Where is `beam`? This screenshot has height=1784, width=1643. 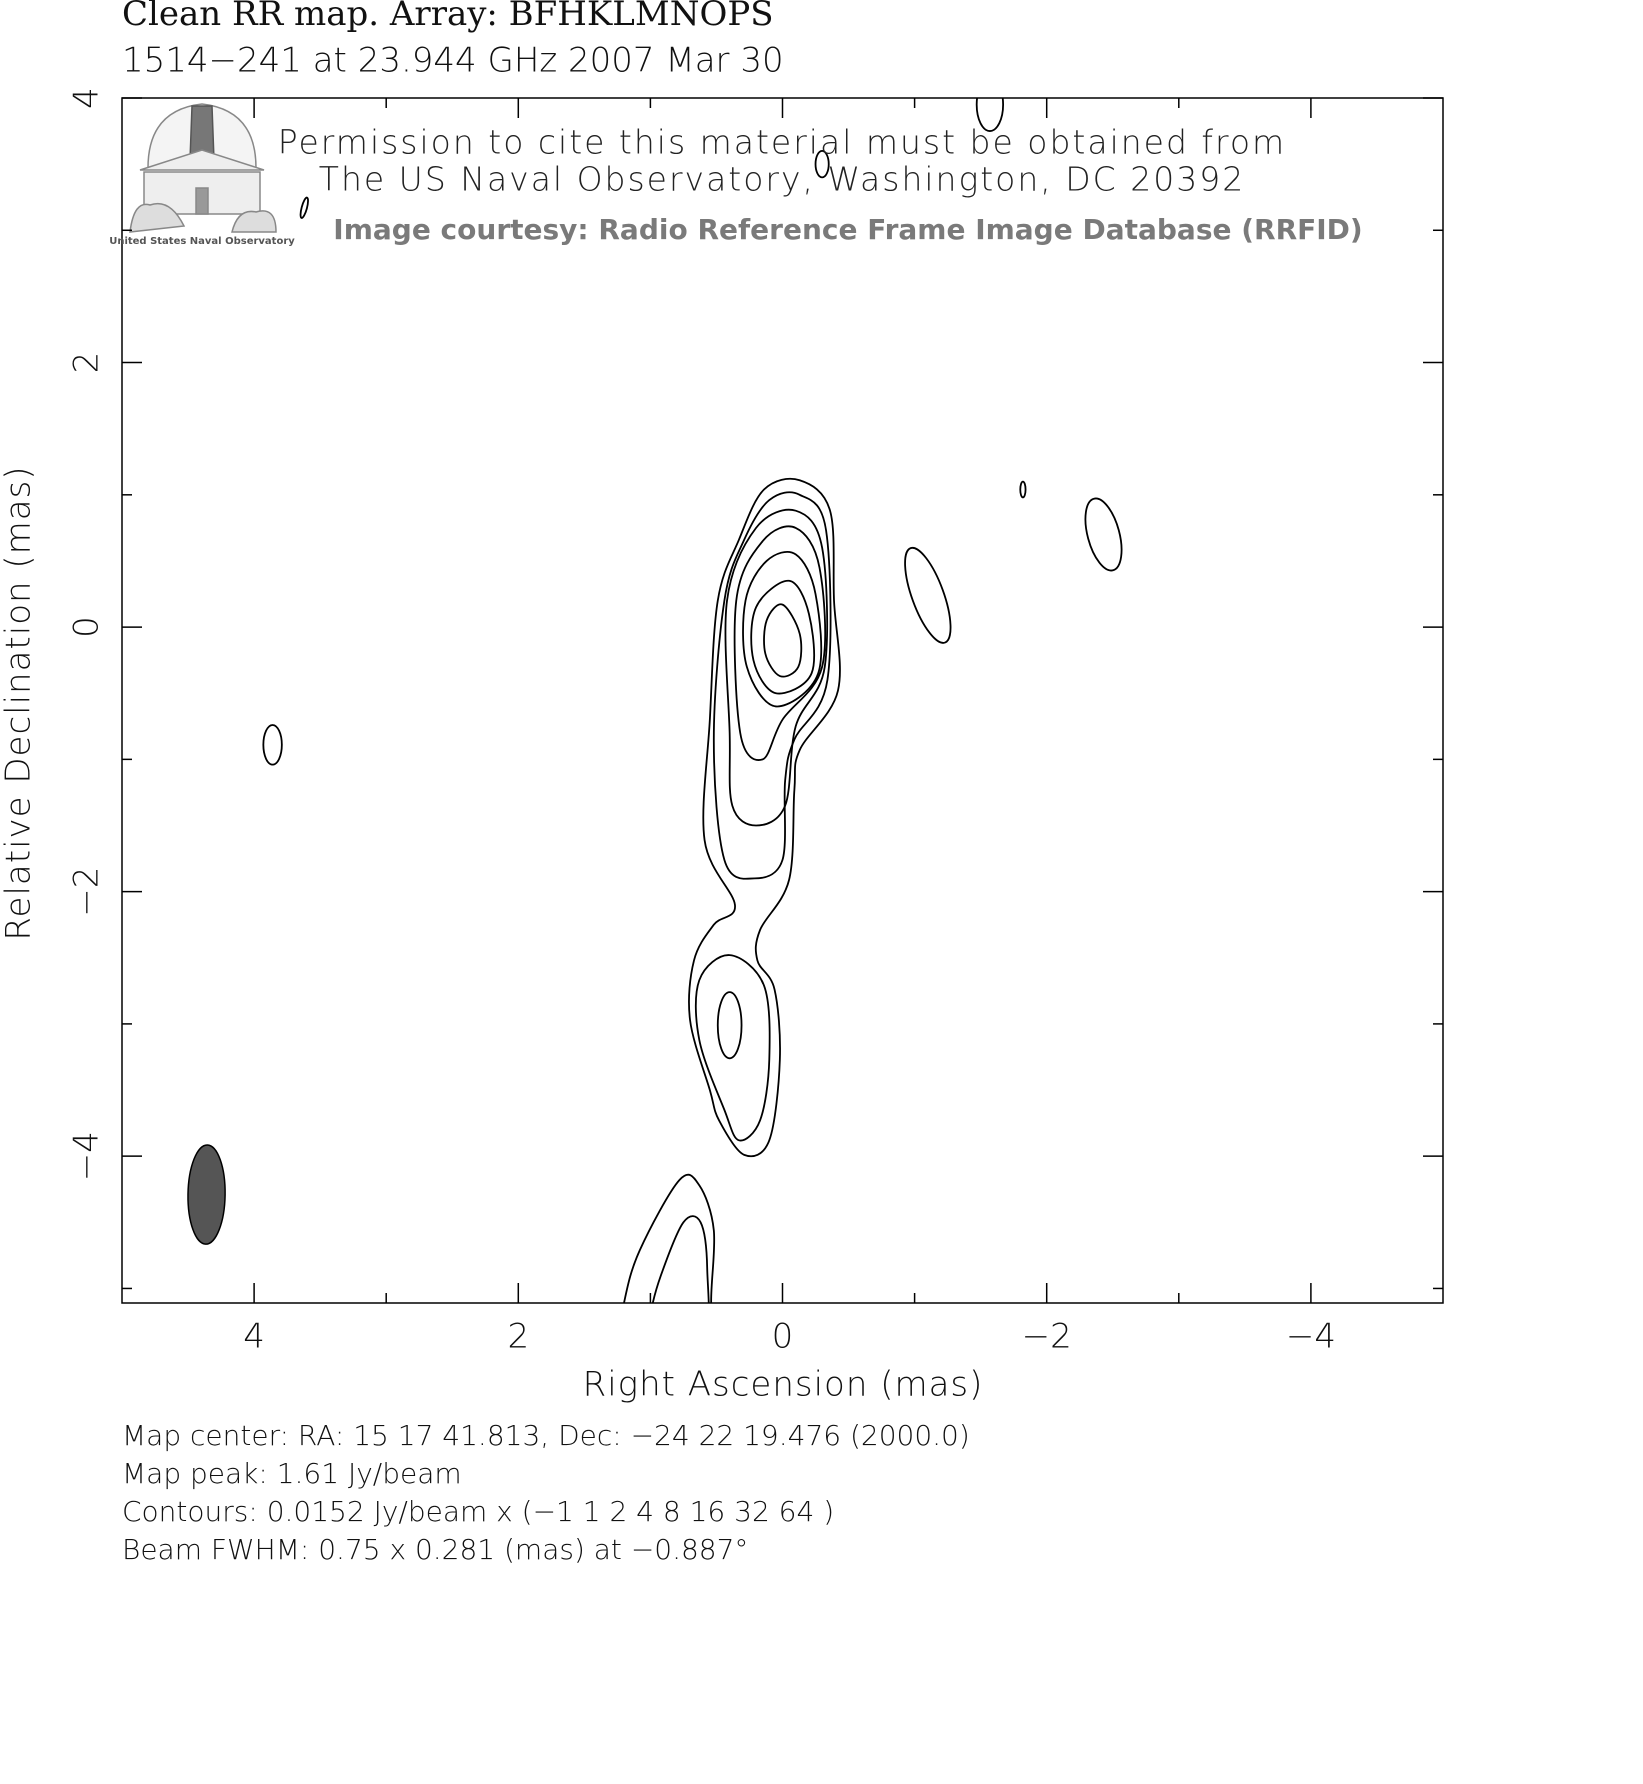 beam is located at coordinates (206, 1194).